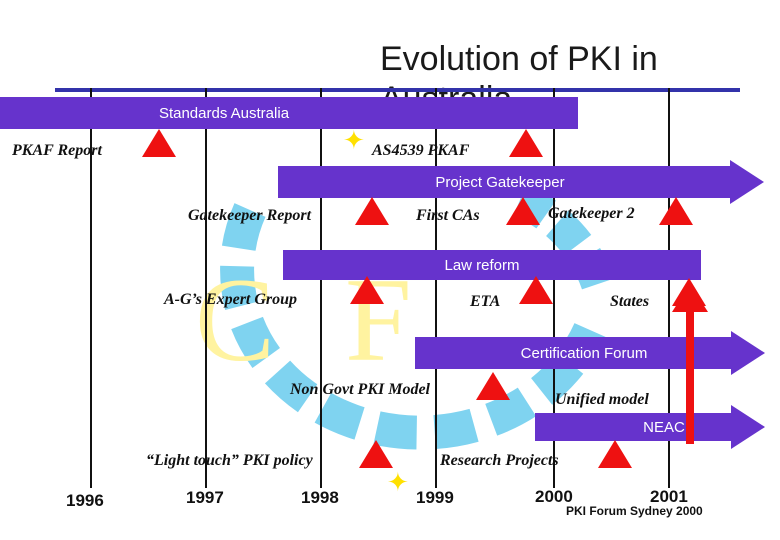 The height and width of the screenshot is (540, 780). Describe the element at coordinates (360, 389) in the screenshot. I see `label-non-govt-pki-model: Non Govt PKI Model` at that location.